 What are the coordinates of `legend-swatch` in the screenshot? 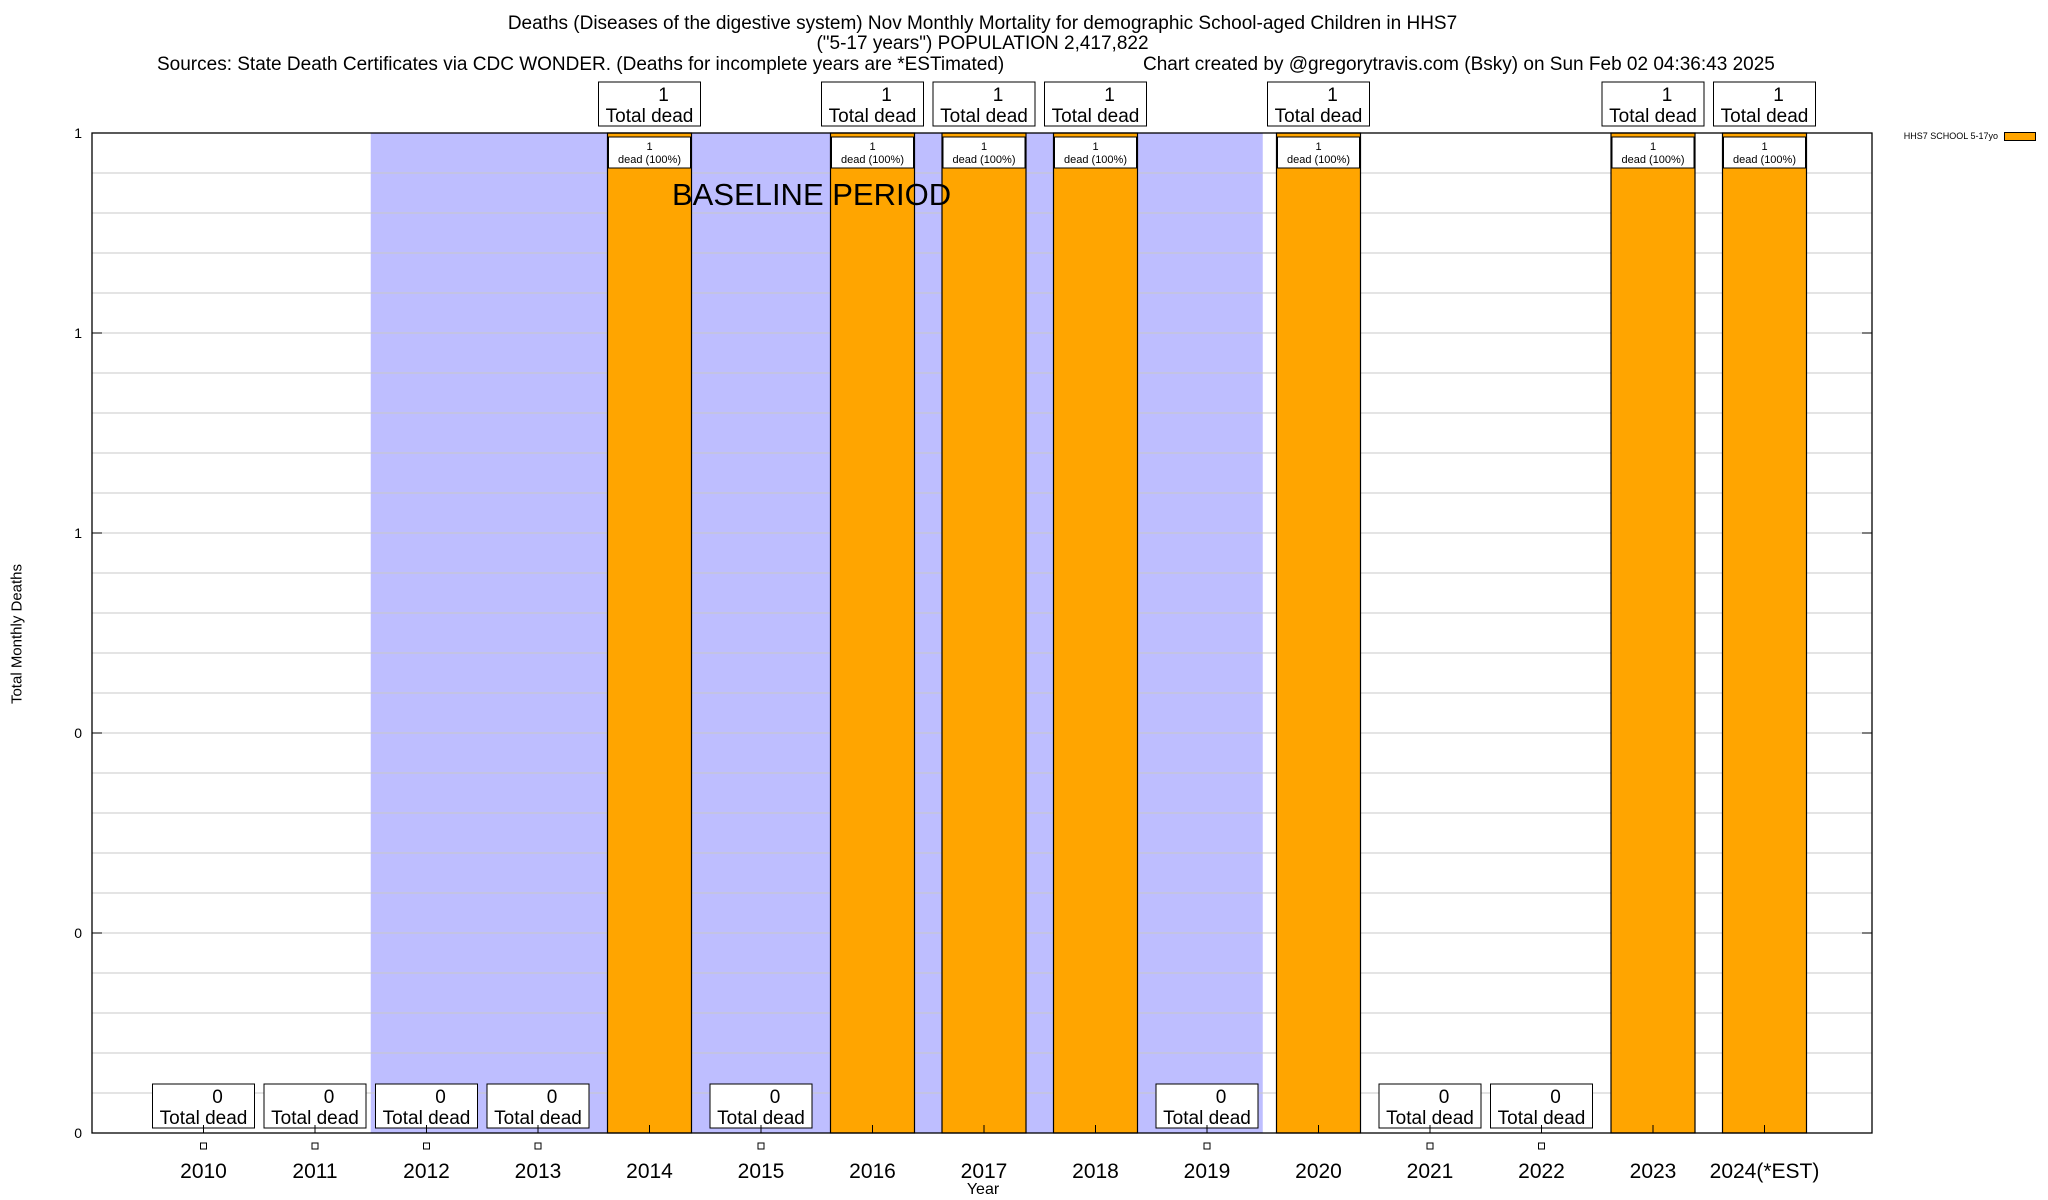 It's located at (2020, 136).